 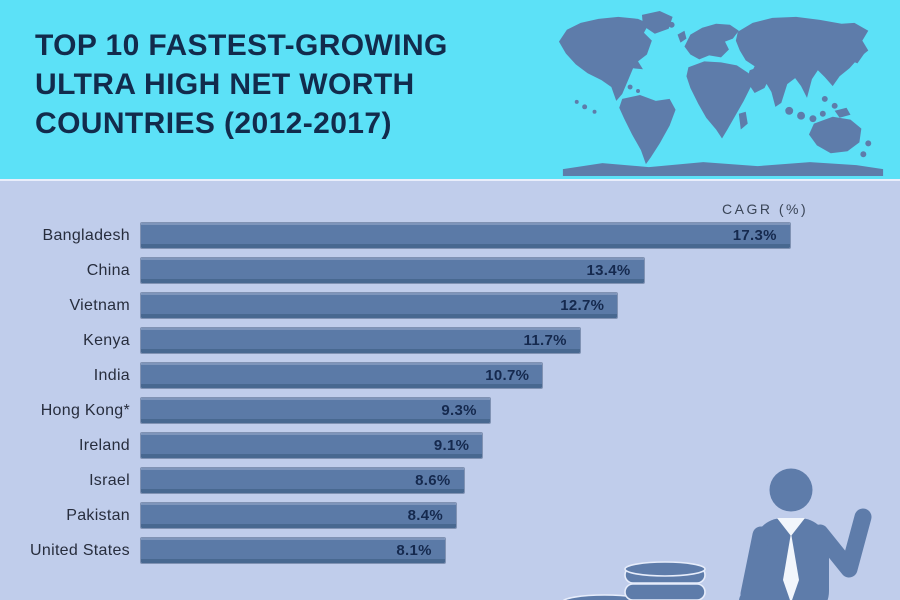 I want to click on country-label: China, so click(x=108, y=270).